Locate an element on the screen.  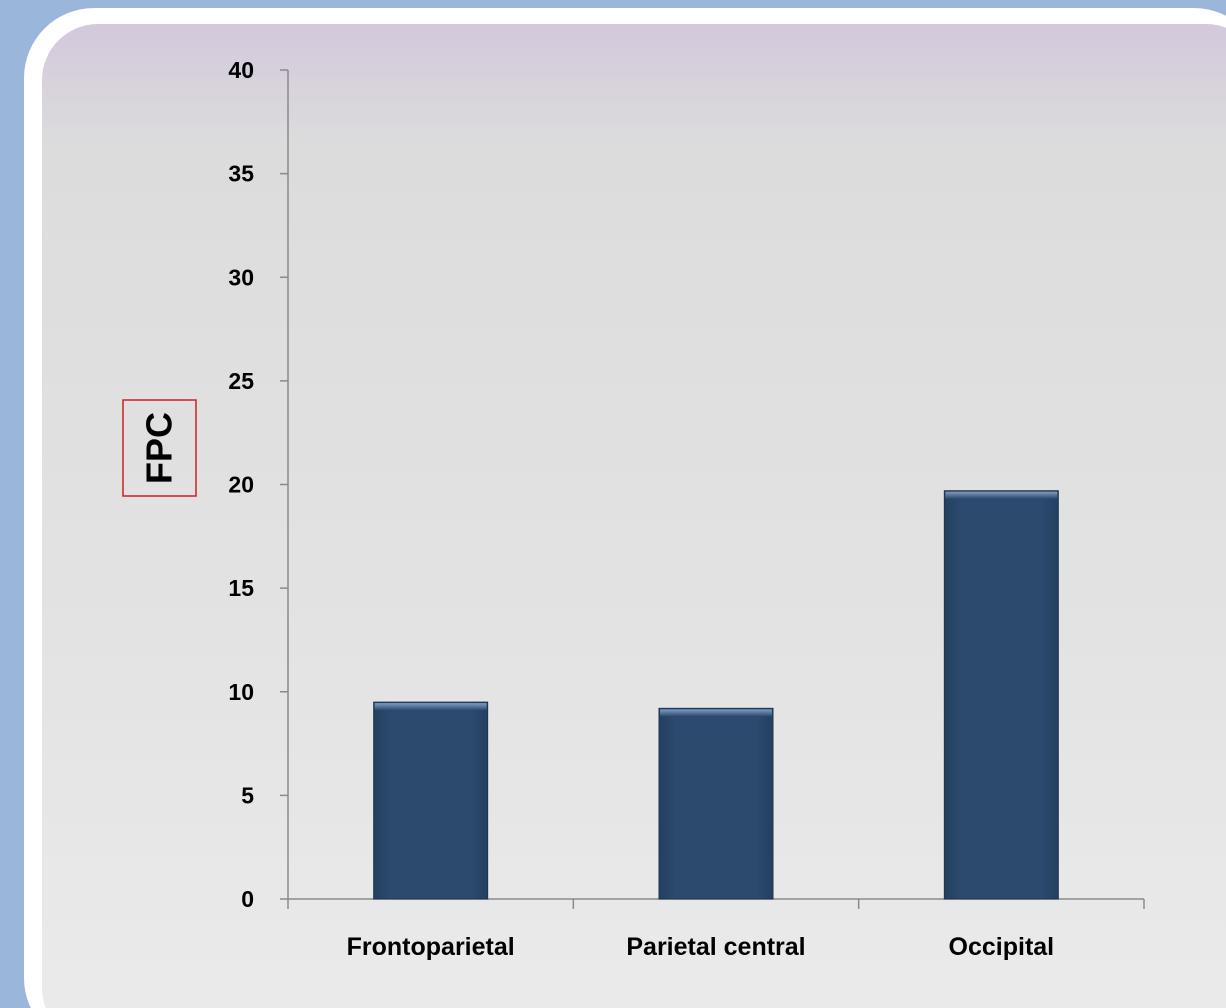
y-tick-label: 15 is located at coordinates (241, 588).